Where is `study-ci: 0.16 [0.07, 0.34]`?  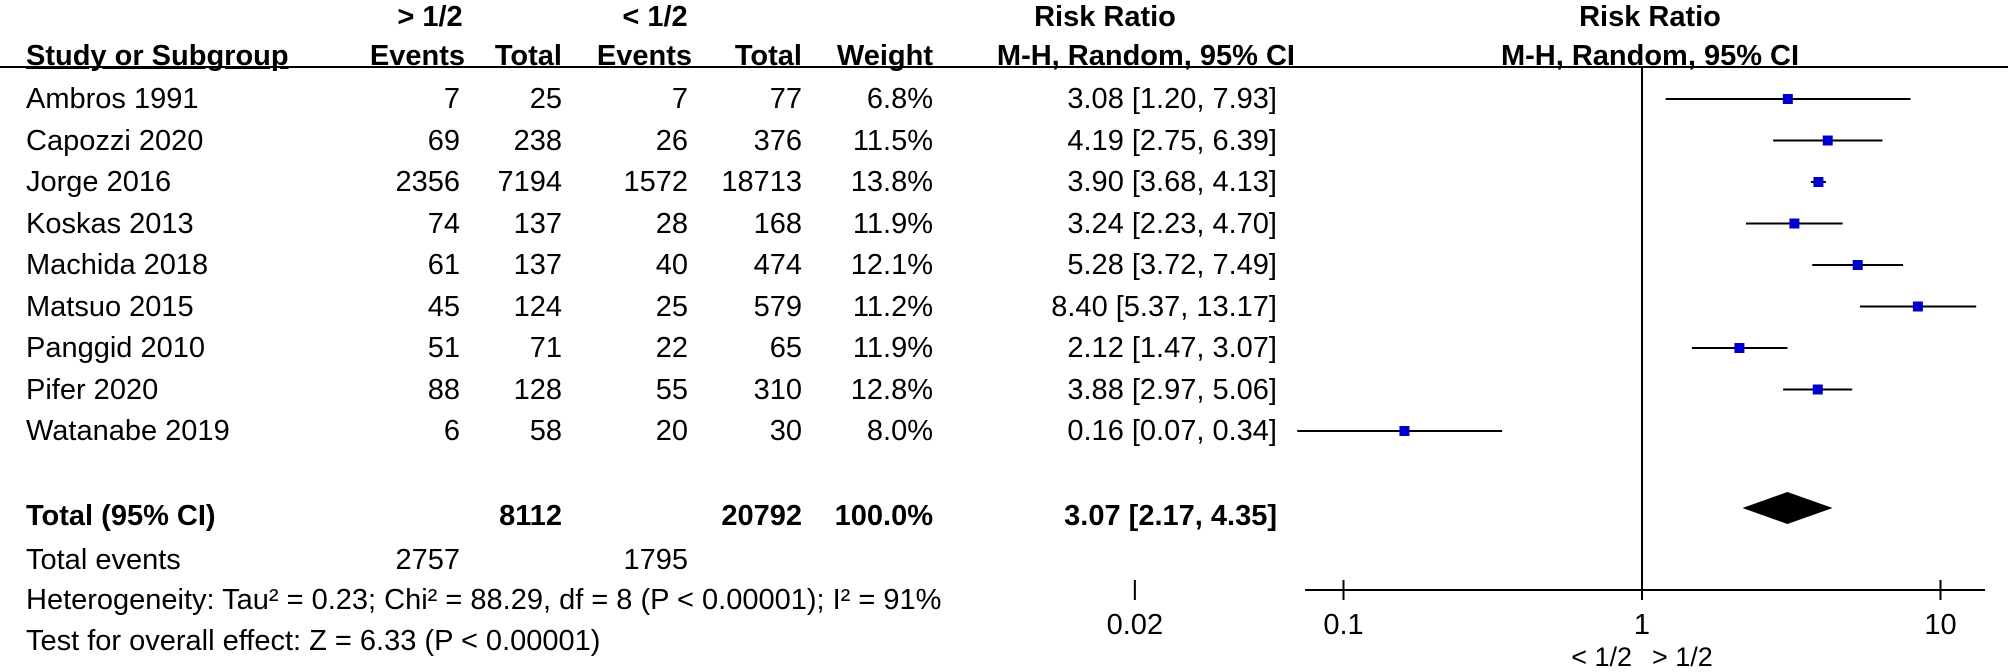
study-ci: 0.16 [0.07, 0.34] is located at coordinates (1172, 431).